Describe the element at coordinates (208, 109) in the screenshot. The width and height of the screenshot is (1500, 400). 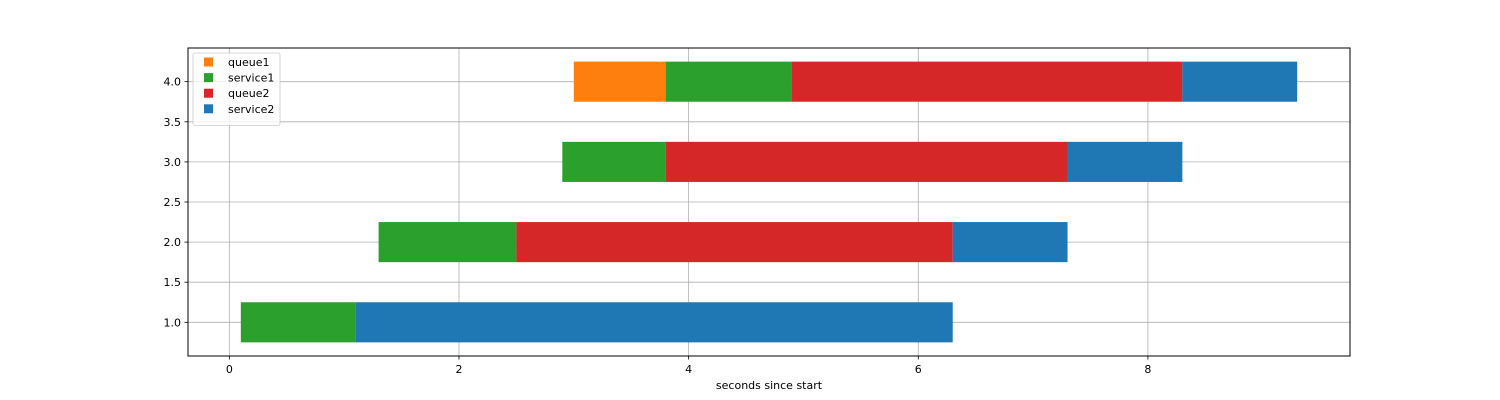
I see `legend-marker-service2` at that location.